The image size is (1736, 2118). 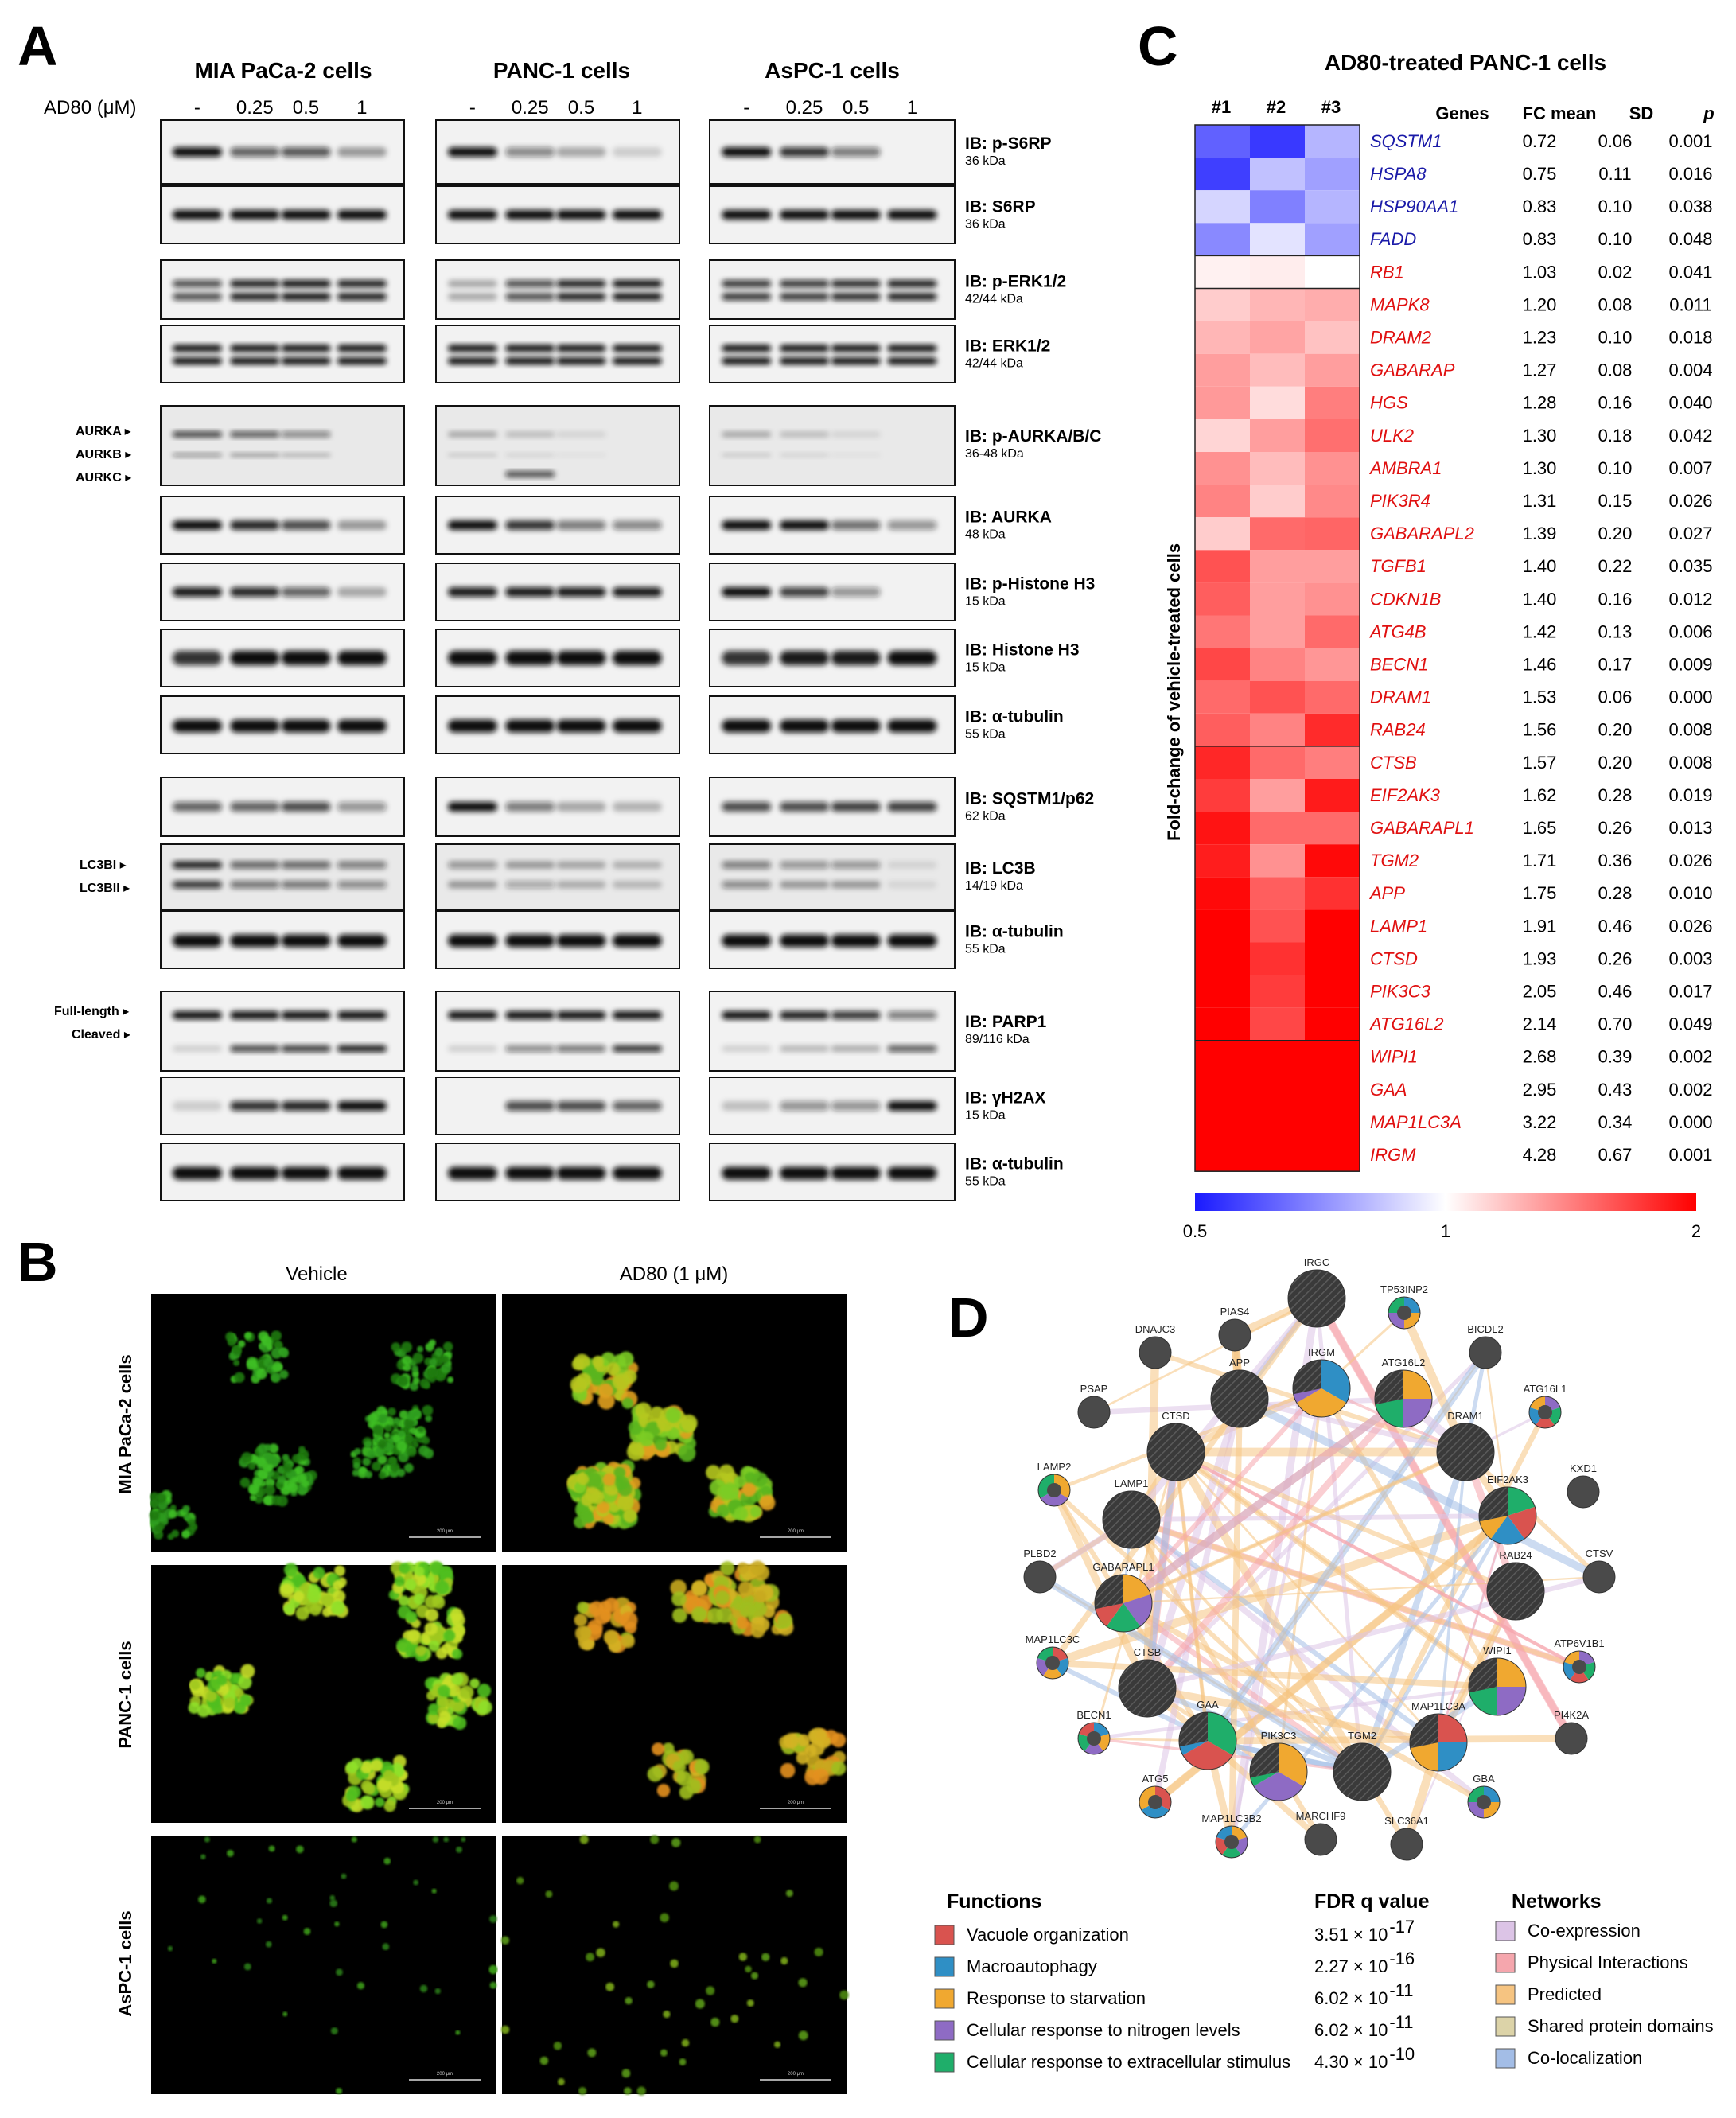 I want to click on sd-value: 0.70, so click(x=1615, y=1024).